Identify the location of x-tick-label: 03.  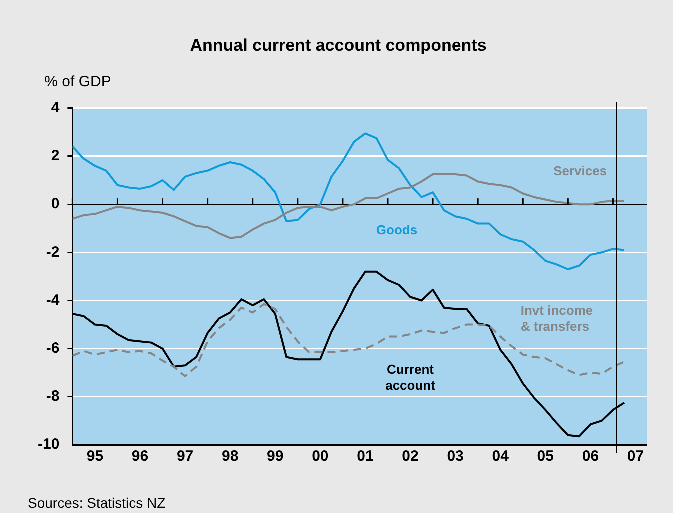
(455, 457).